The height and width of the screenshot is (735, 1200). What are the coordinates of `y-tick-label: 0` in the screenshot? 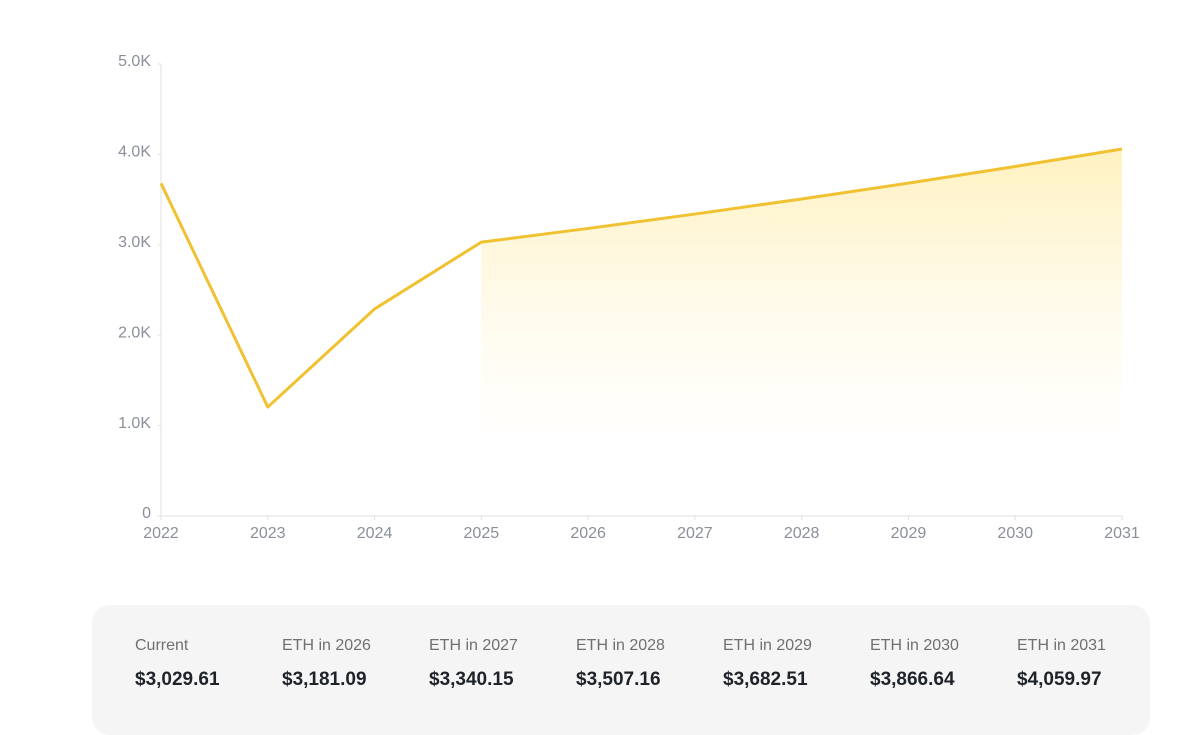 It's located at (146, 513).